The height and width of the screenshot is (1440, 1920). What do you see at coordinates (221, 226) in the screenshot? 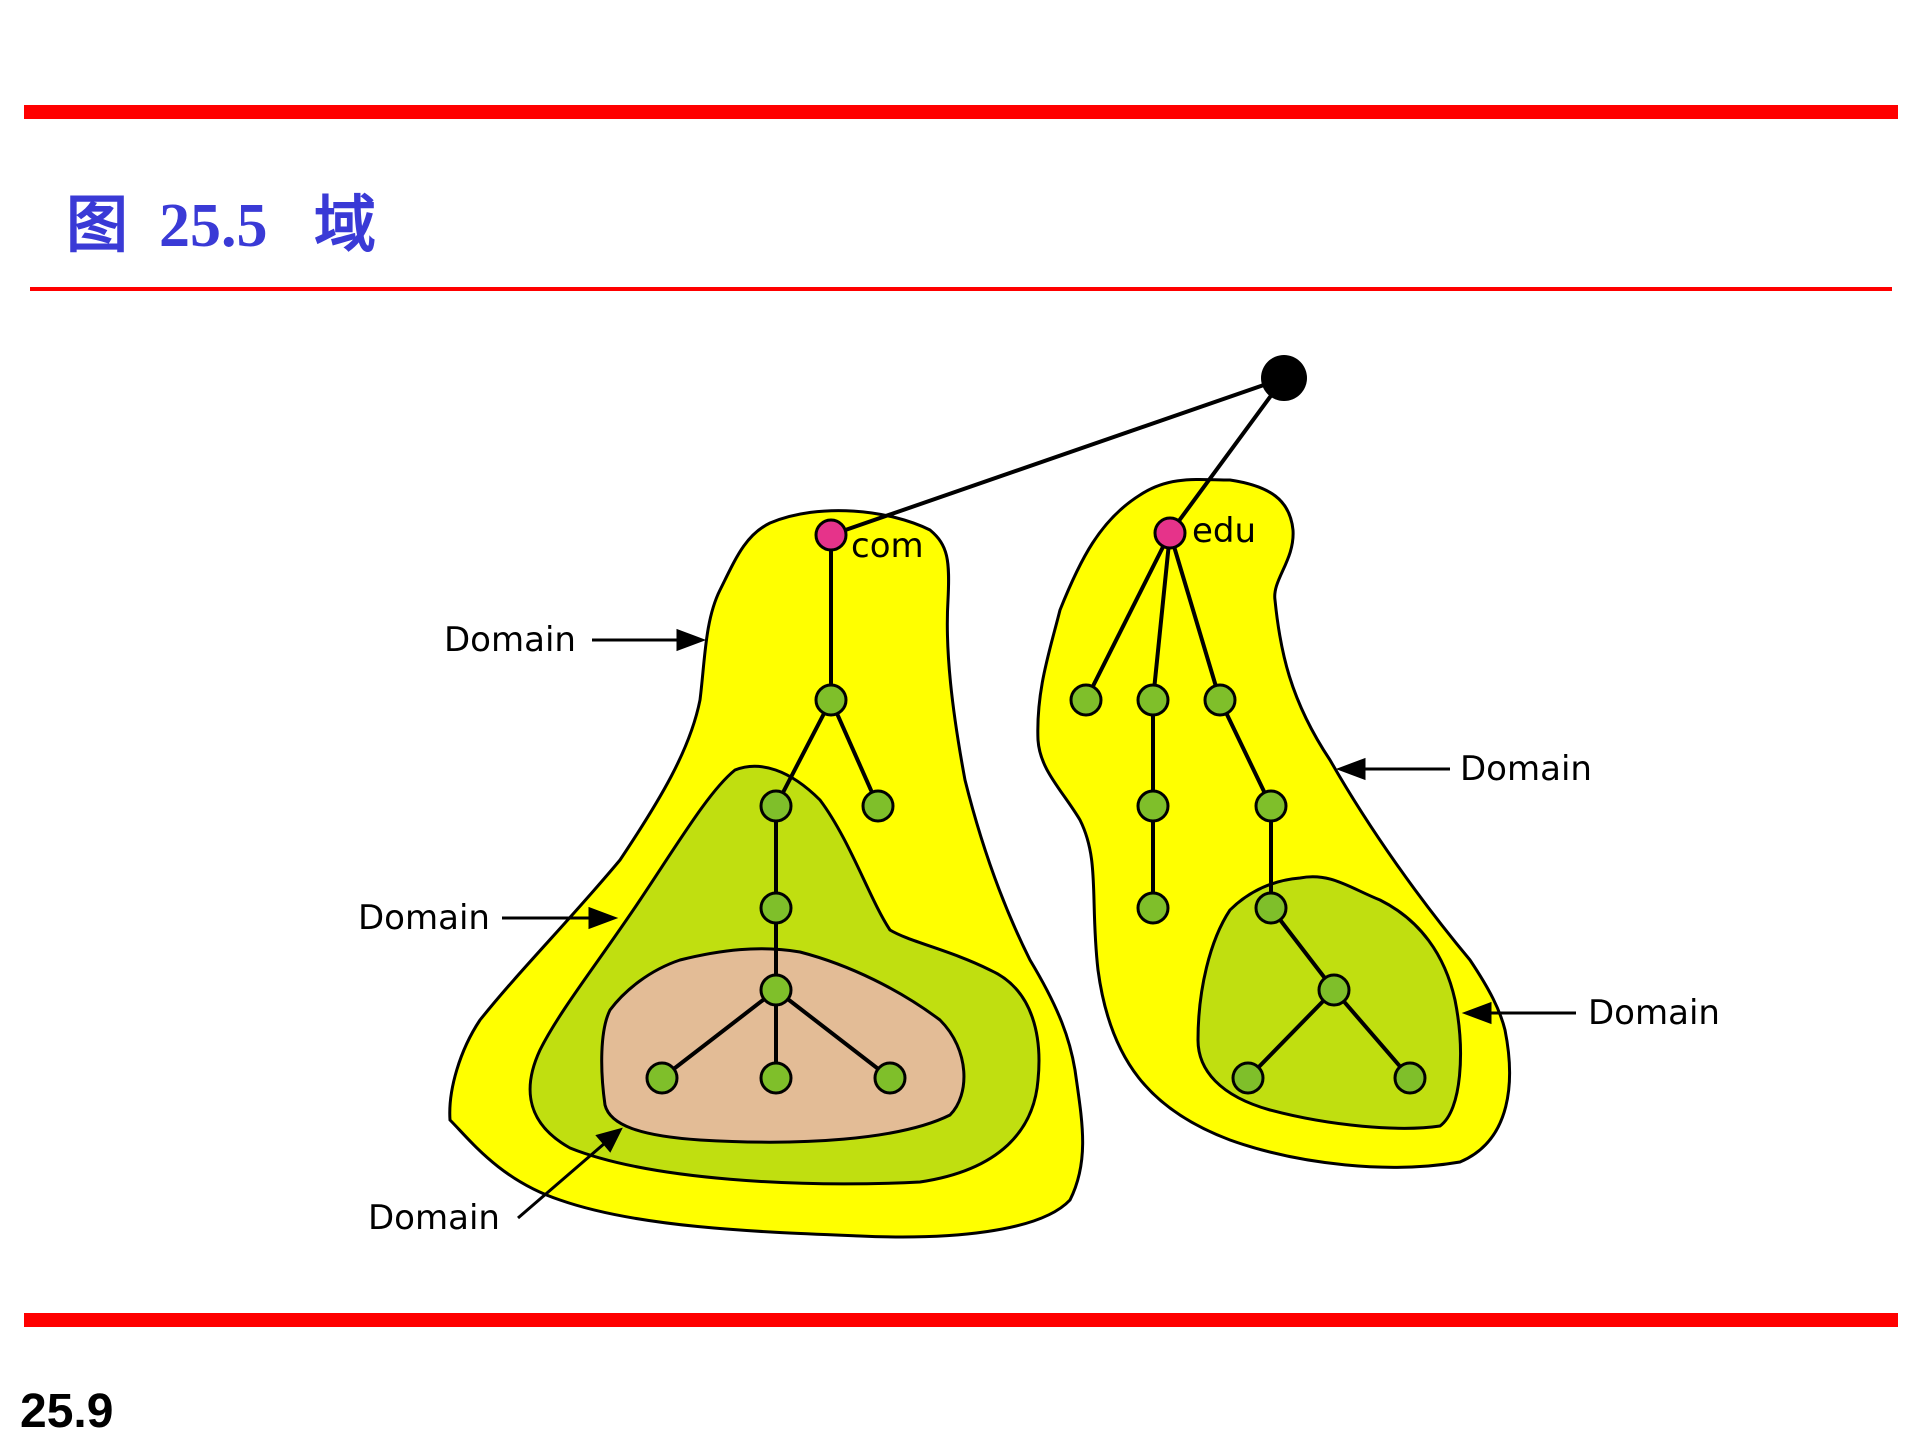
I see `slide-title: 图 25.5 域` at bounding box center [221, 226].